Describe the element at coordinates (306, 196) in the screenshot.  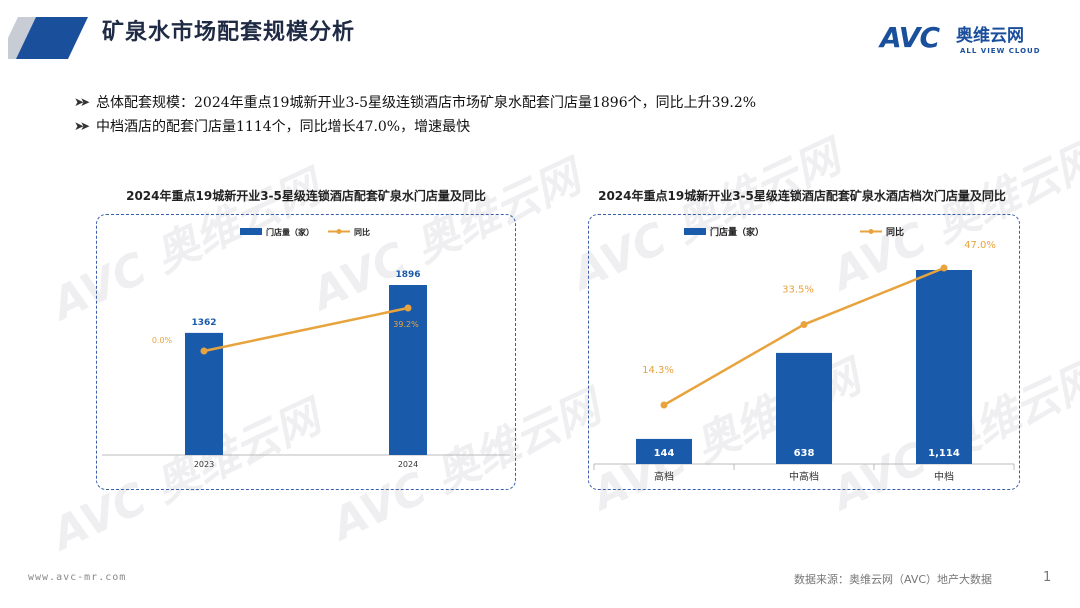
I see `chart-title-yearly: 2024年重点19城新开业3-5星级连锁酒店配套矿泉水门店量及同比` at that location.